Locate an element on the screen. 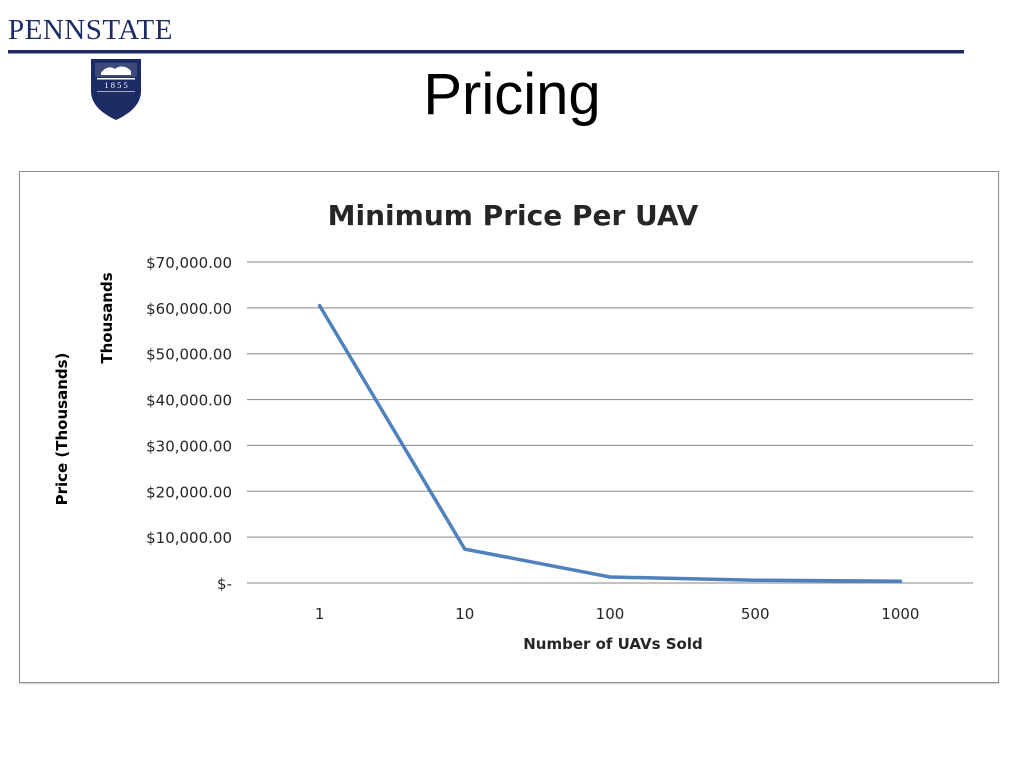 The image size is (1024, 768). y-tick-label: $70,000.00 is located at coordinates (189, 263).